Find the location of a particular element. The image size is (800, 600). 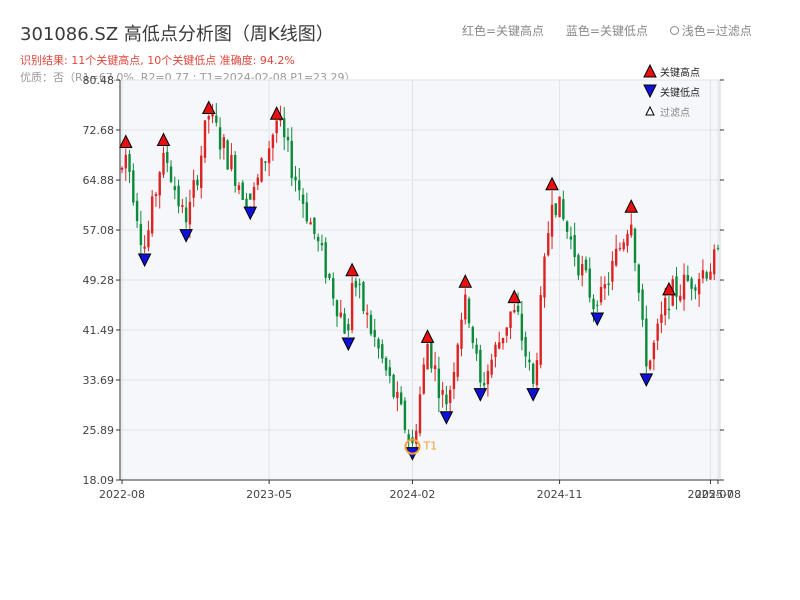

y-tick-label: 72.68 is located at coordinates (99, 130).